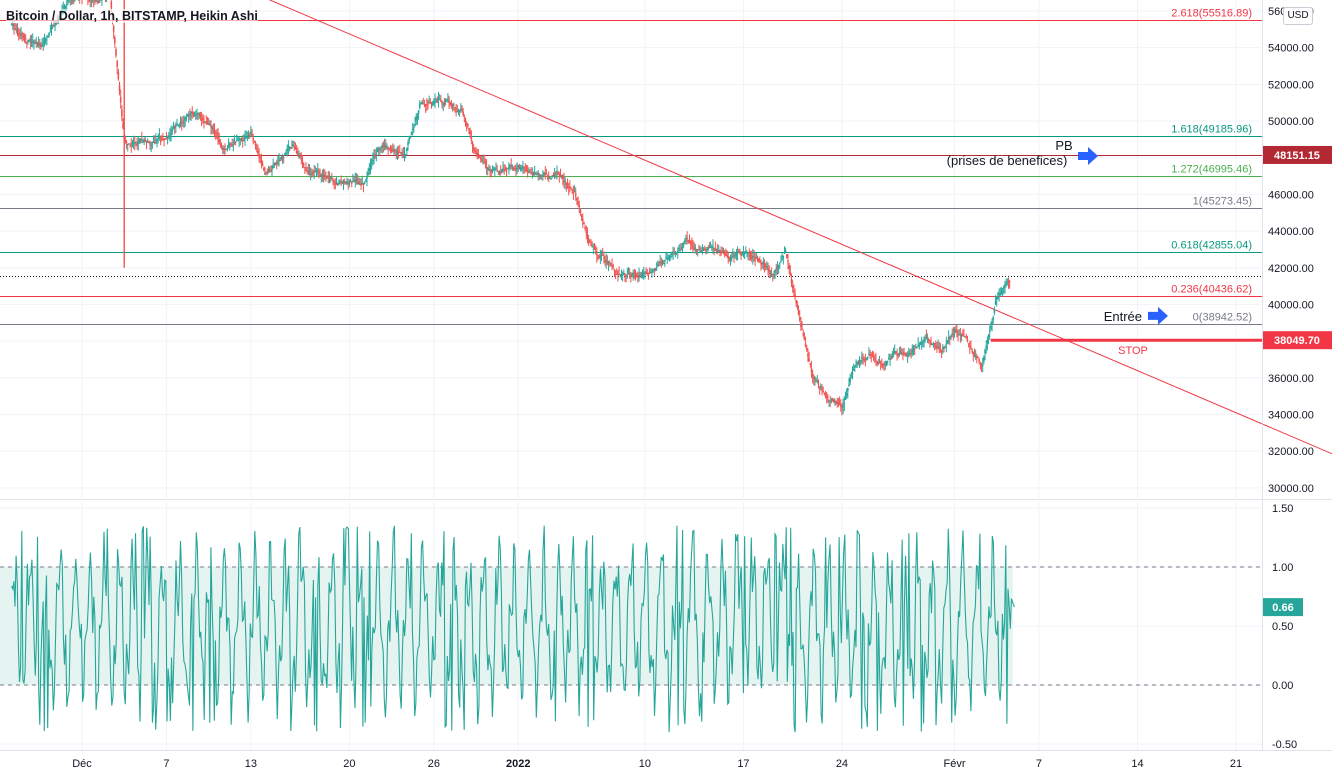 The width and height of the screenshot is (1332, 782). I want to click on level-label: 0(38942.52), so click(1222, 318).